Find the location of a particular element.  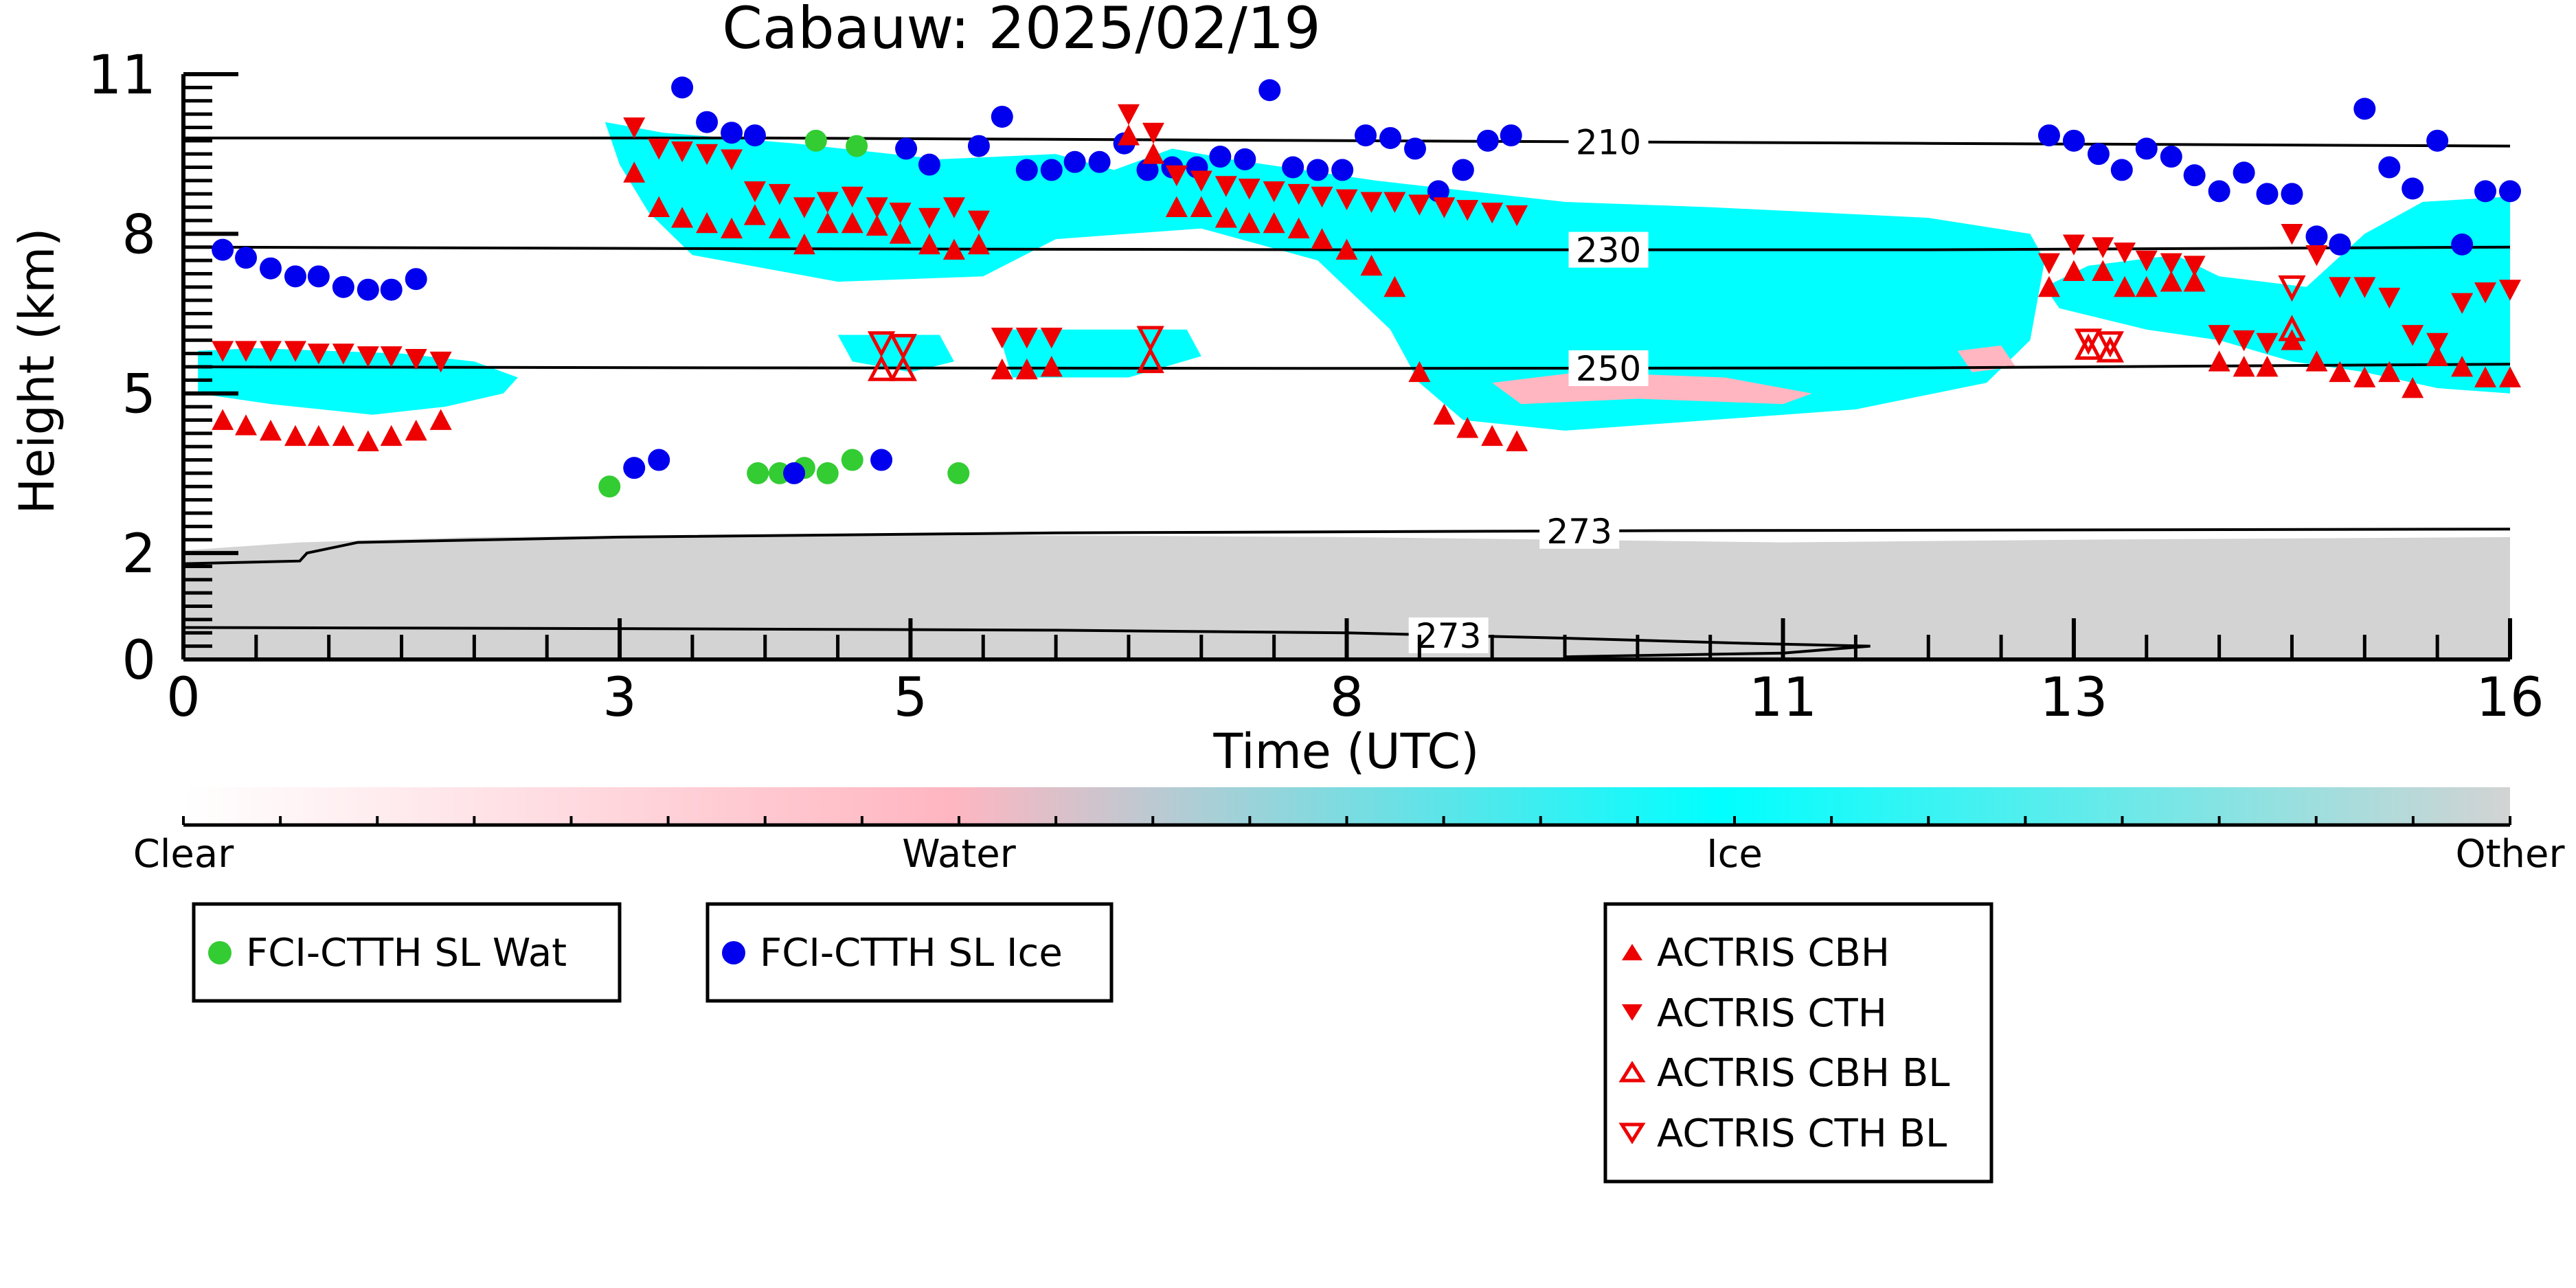

legend-actris-cbh-marker is located at coordinates (1632, 952).